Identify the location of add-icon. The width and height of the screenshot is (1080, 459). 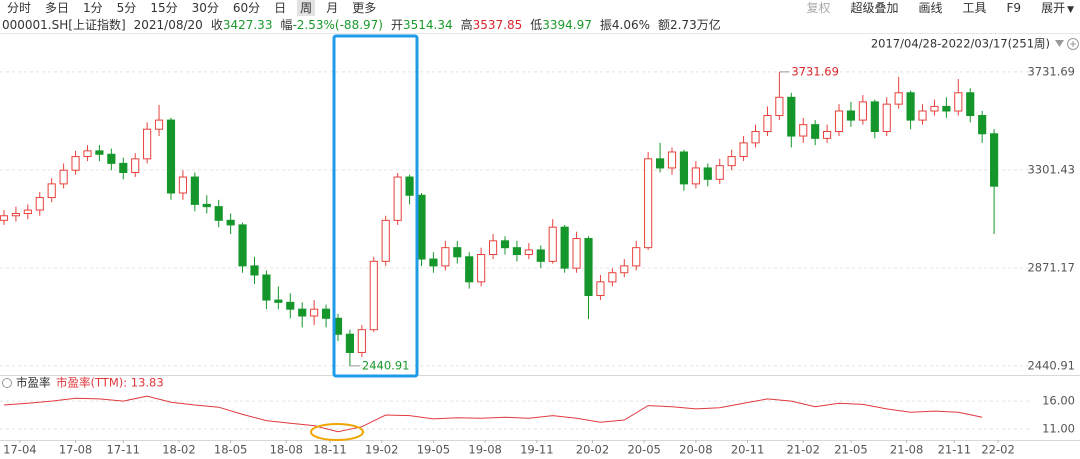
(1073, 44).